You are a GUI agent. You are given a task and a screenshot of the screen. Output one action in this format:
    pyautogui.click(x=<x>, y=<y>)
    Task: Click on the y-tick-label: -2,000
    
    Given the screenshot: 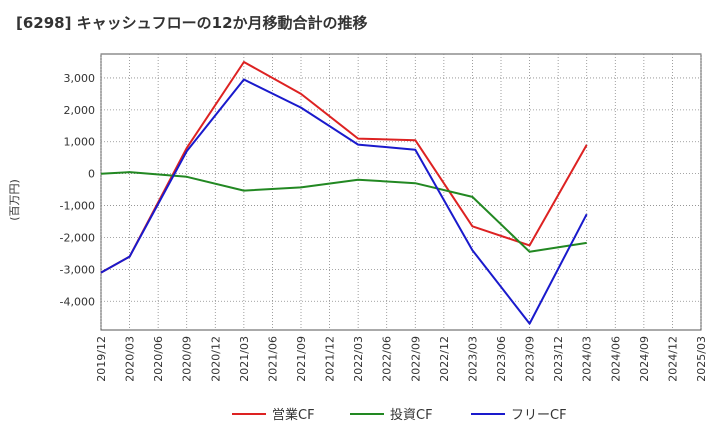 What is the action you would take?
    pyautogui.click(x=77, y=237)
    